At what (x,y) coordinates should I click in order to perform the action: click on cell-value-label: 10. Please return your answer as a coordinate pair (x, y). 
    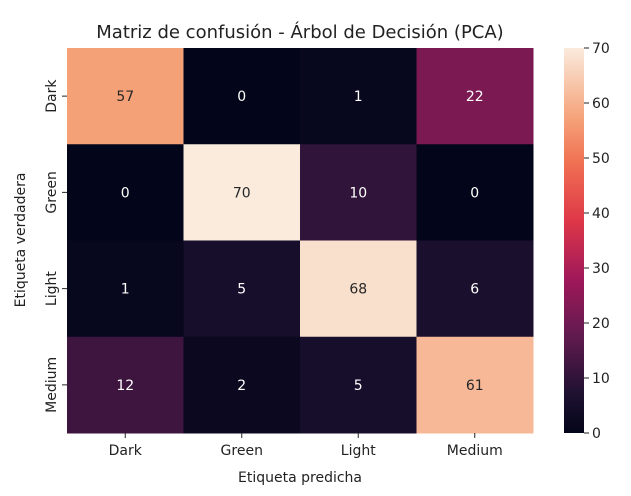
    Looking at the image, I should click on (358, 193).